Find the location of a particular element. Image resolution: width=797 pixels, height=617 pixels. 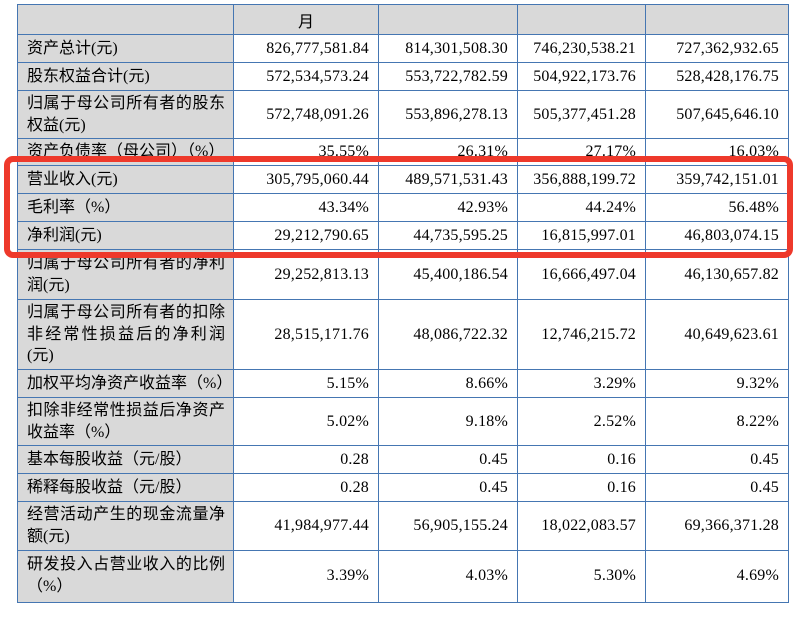

header-row: 月 is located at coordinates (403, 19).